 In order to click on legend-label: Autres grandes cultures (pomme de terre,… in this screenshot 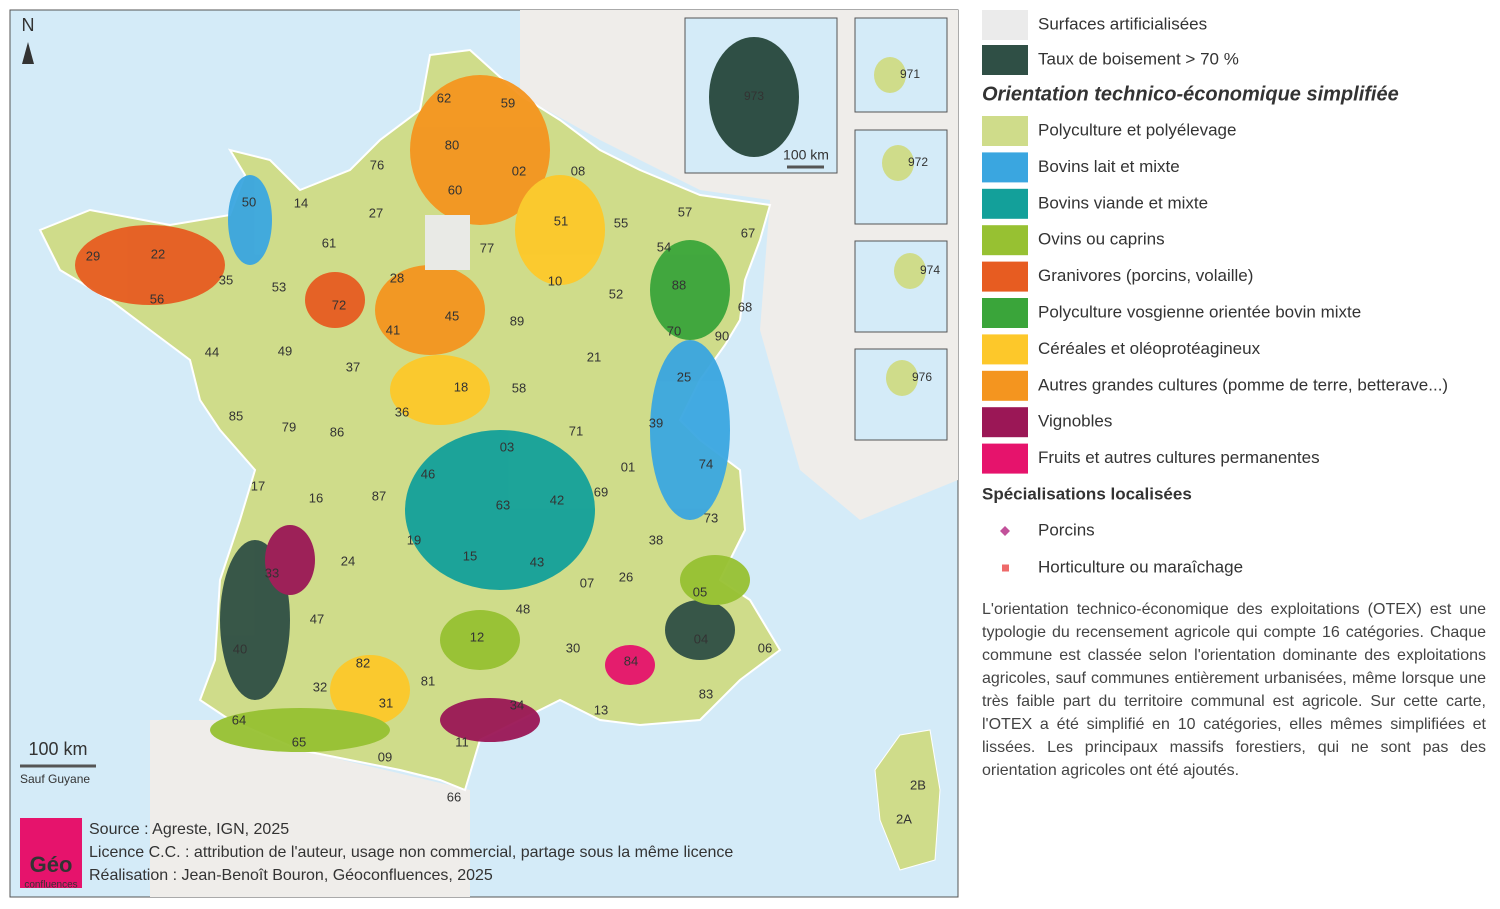, I will do `click(1243, 384)`.